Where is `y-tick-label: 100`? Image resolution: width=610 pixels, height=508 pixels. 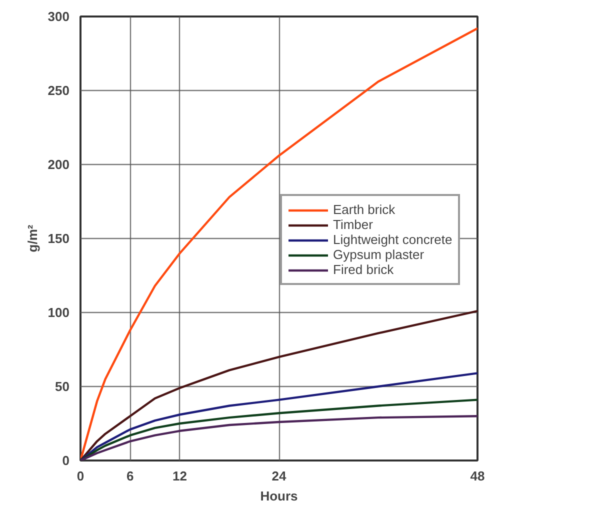
y-tick-label: 100 is located at coordinates (59, 312).